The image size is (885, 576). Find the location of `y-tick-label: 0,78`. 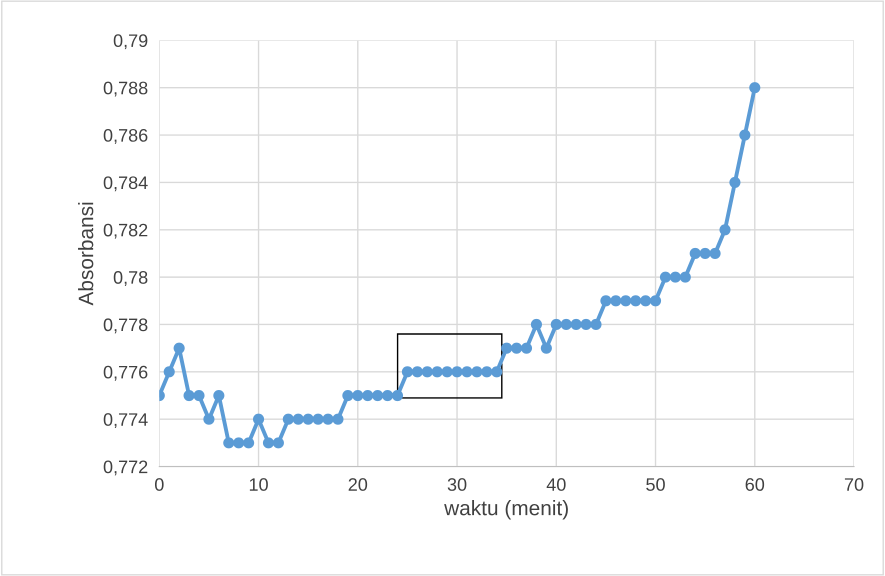

y-tick-label: 0,78 is located at coordinates (131, 278).